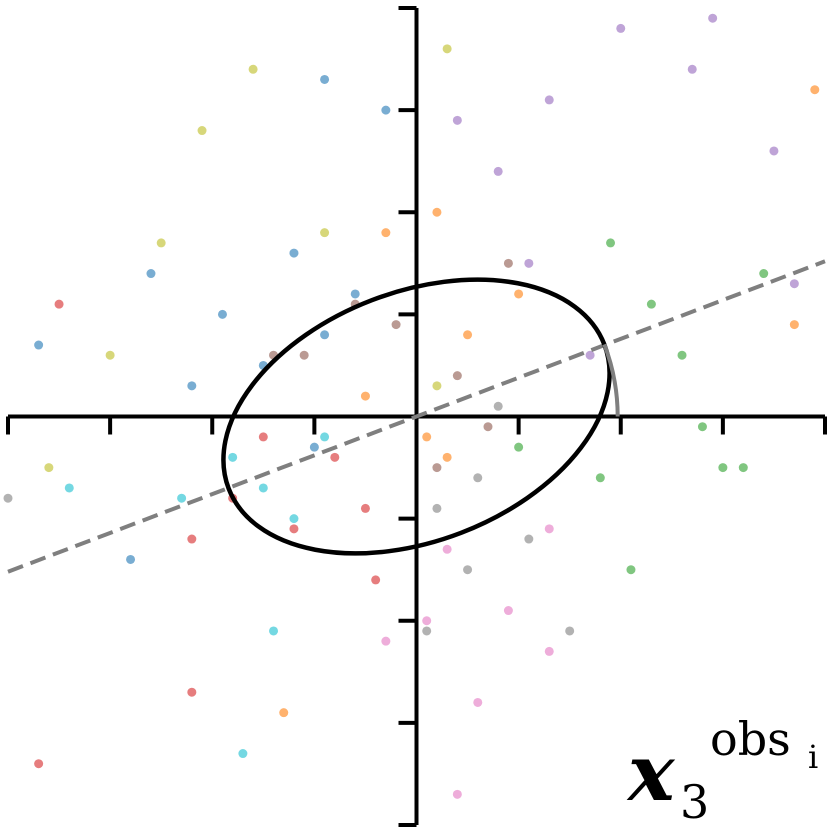  What do you see at coordinates (813, 757) in the screenshot?
I see `annotation-sup-sub: i` at bounding box center [813, 757].